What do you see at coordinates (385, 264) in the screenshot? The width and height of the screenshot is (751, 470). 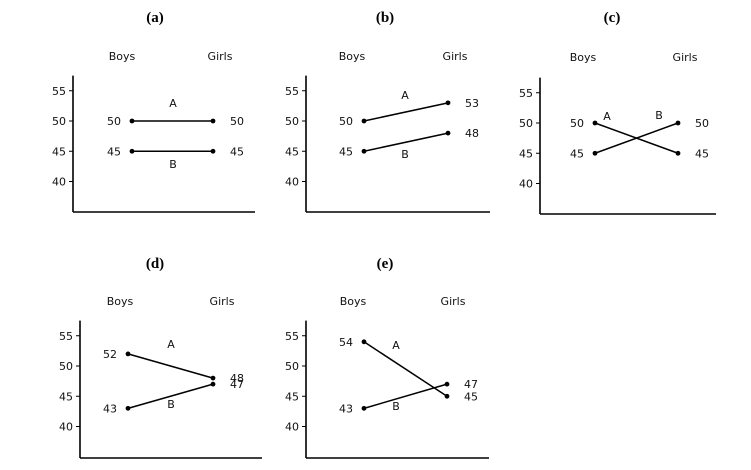 I see `panel-label: (e)` at bounding box center [385, 264].